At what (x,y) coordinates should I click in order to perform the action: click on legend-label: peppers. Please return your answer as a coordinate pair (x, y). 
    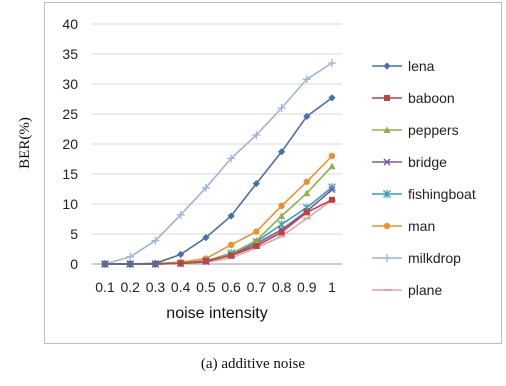
    Looking at the image, I should click on (433, 130).